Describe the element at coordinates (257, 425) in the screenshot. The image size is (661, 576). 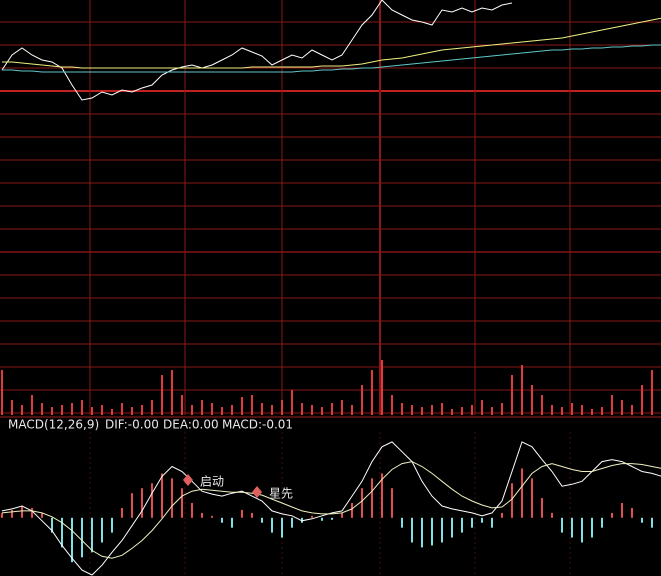
I see `indicator-label: MACD:-0.01` at that location.